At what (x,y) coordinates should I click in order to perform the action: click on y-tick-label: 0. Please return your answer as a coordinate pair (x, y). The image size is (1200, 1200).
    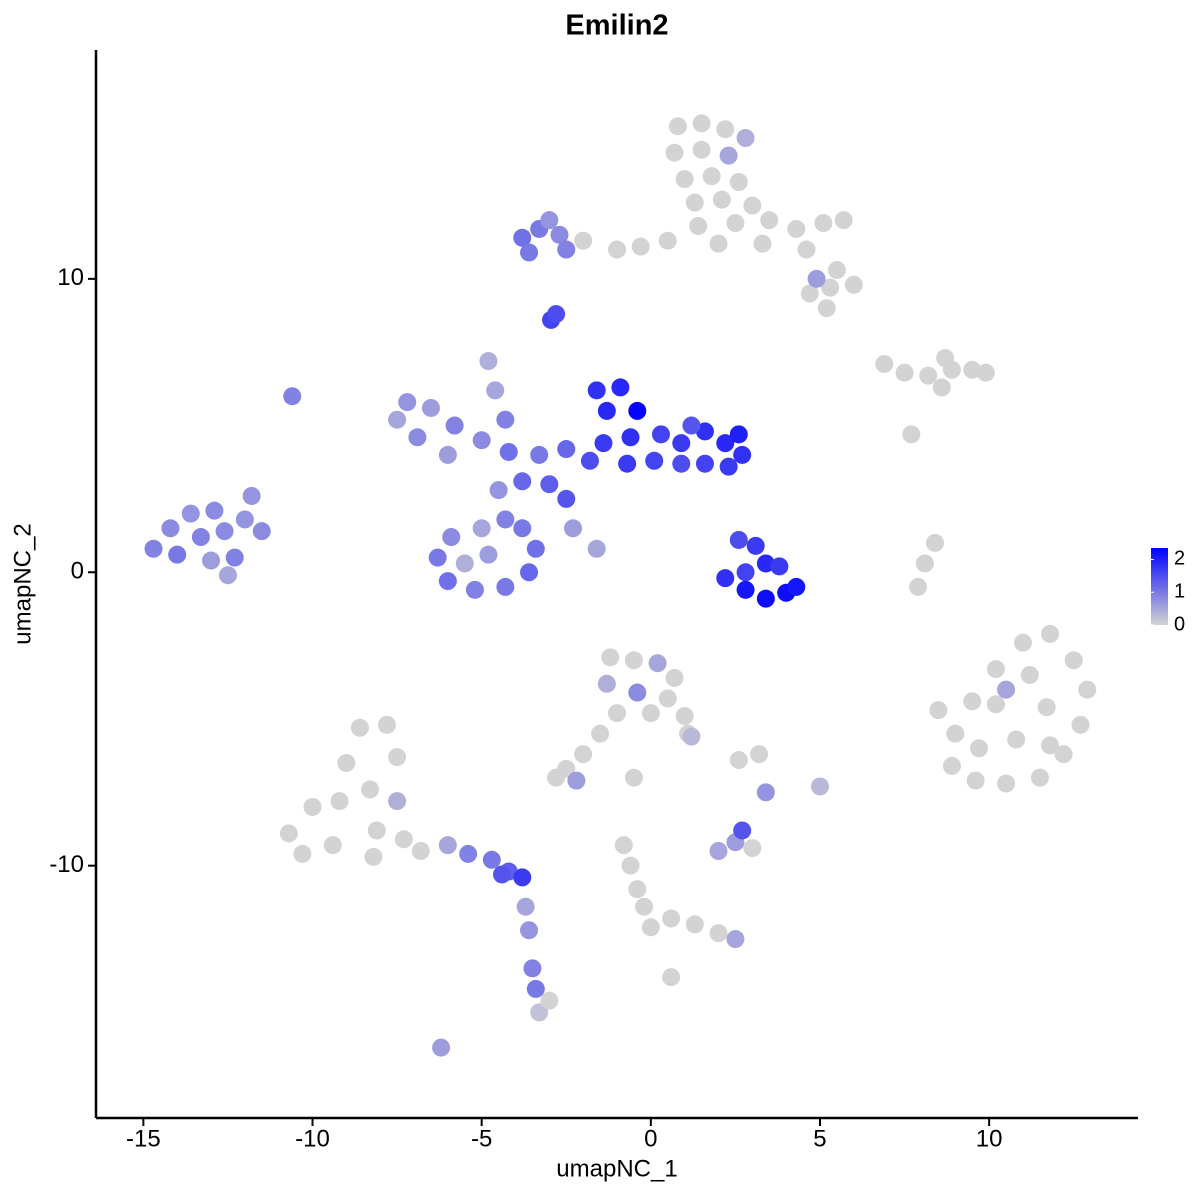
    Looking at the image, I should click on (77, 571).